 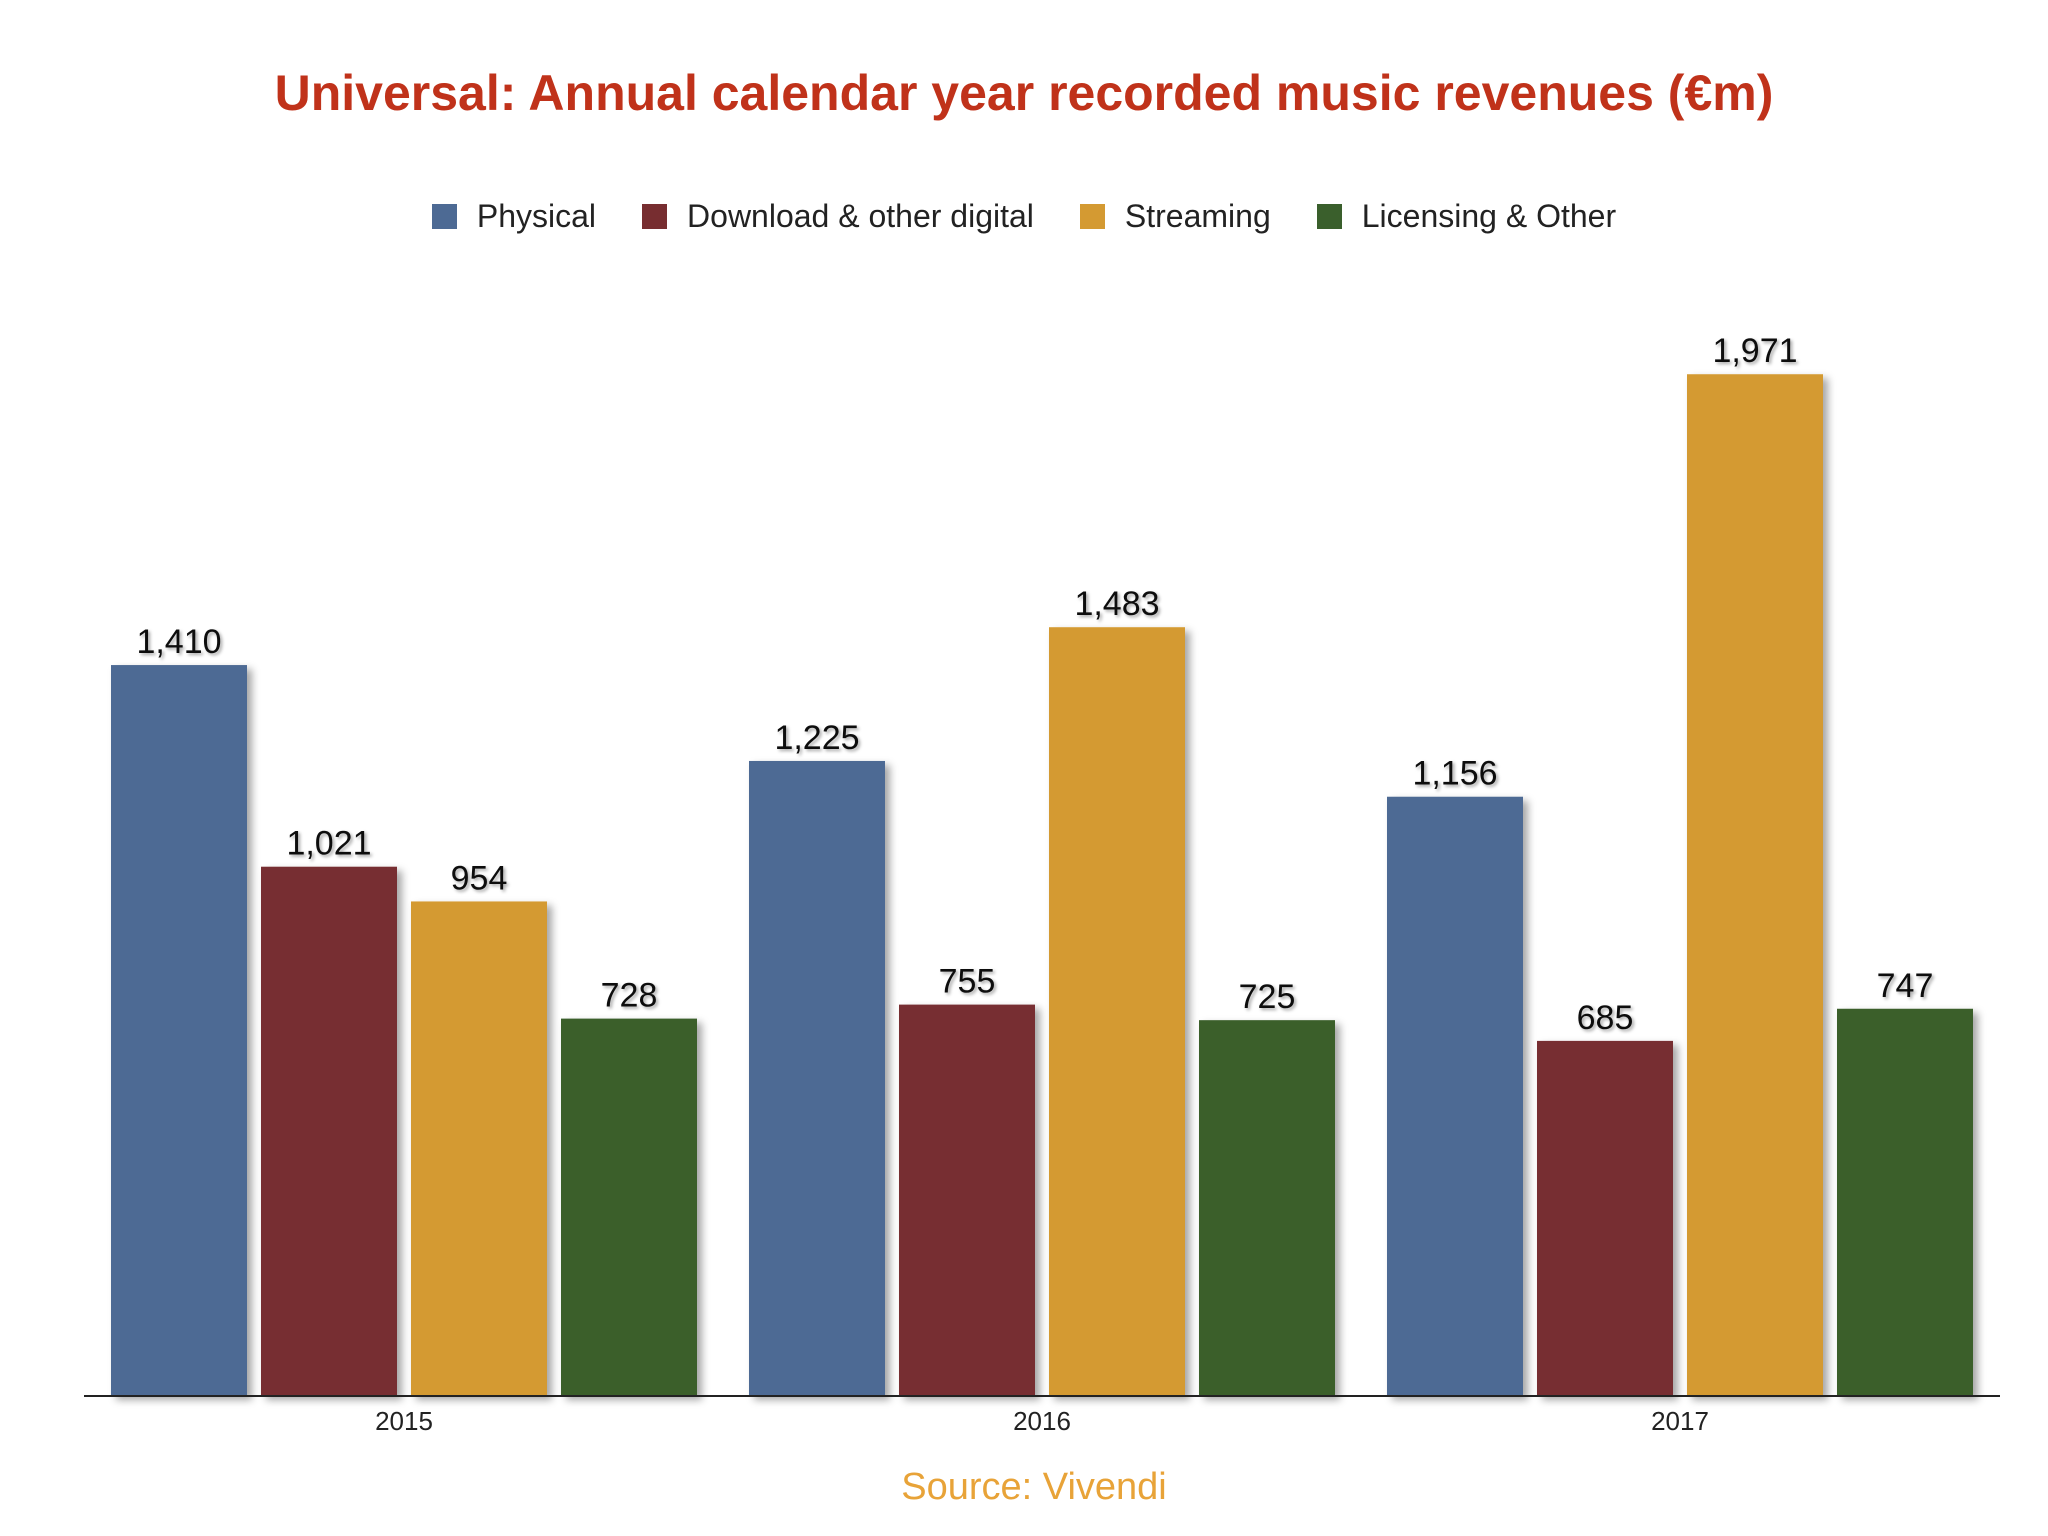 I want to click on legend-label: Download & other digital, so click(x=860, y=216).